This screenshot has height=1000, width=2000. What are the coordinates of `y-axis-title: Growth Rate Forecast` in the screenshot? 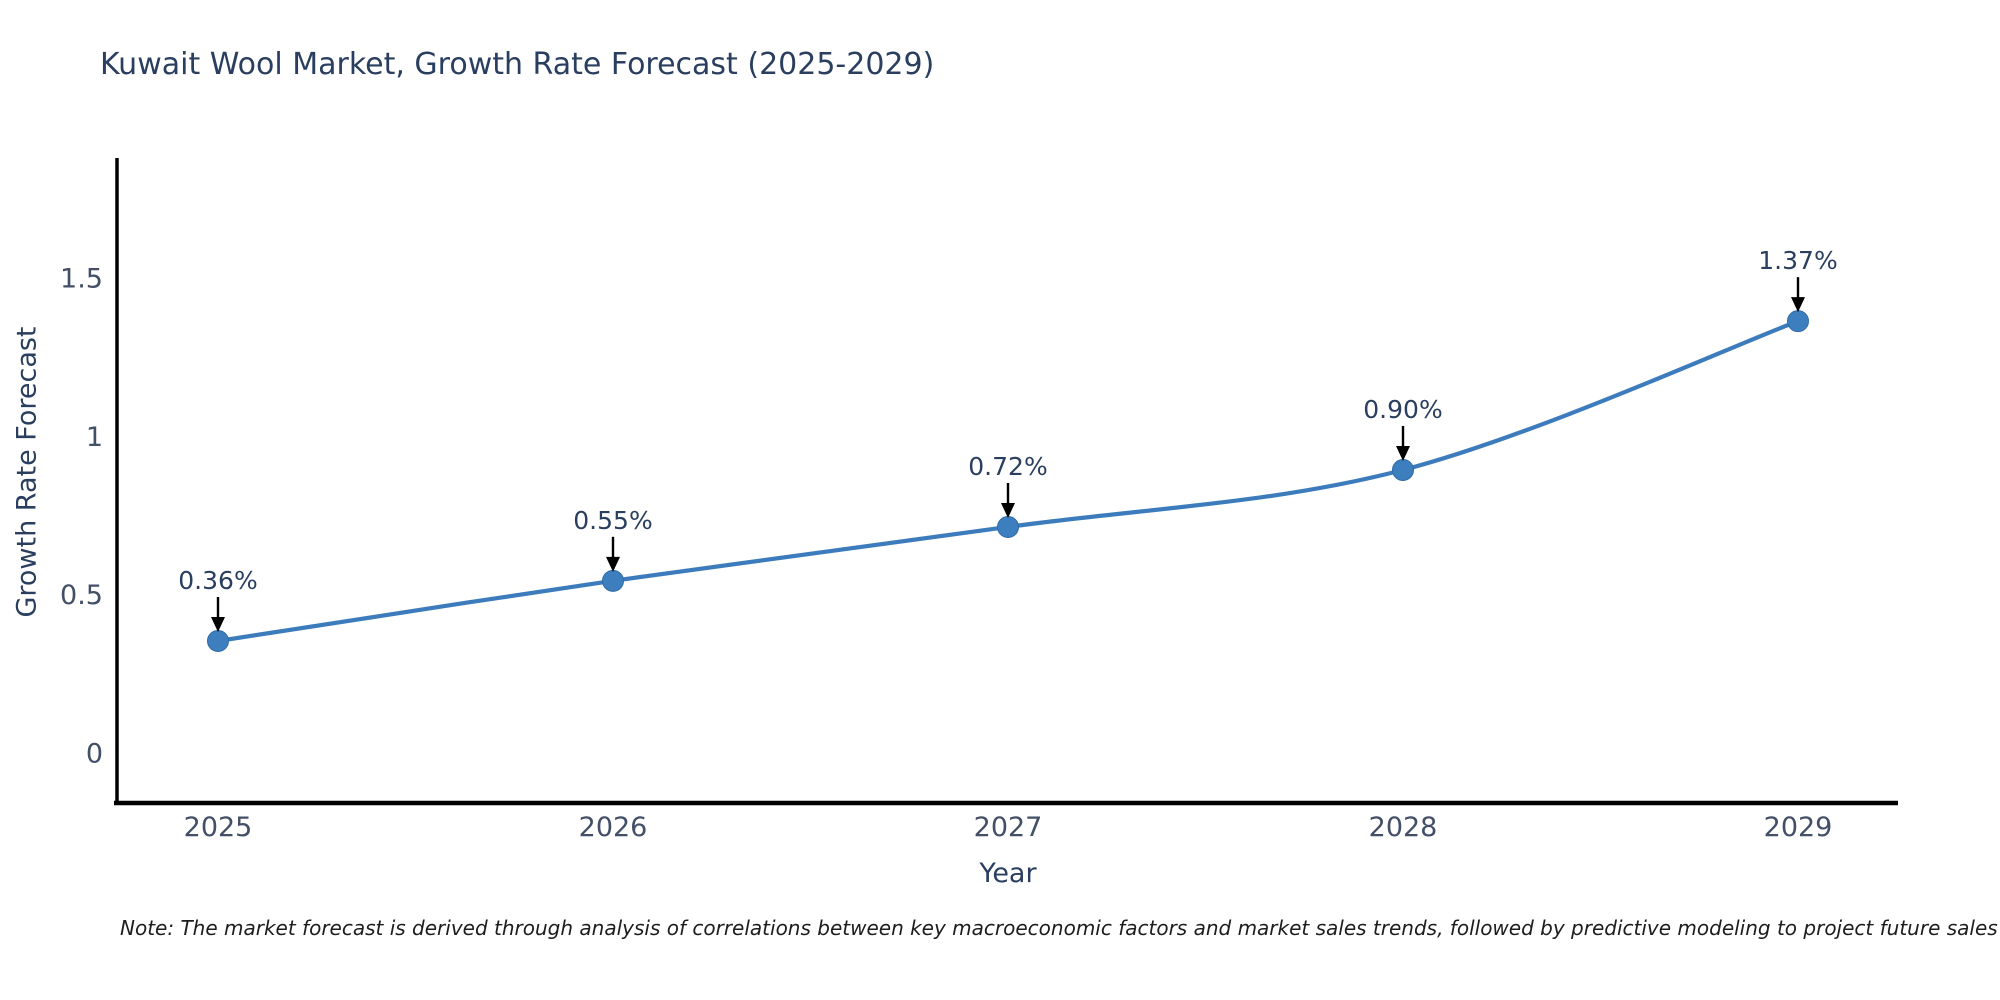 It's located at (27, 471).